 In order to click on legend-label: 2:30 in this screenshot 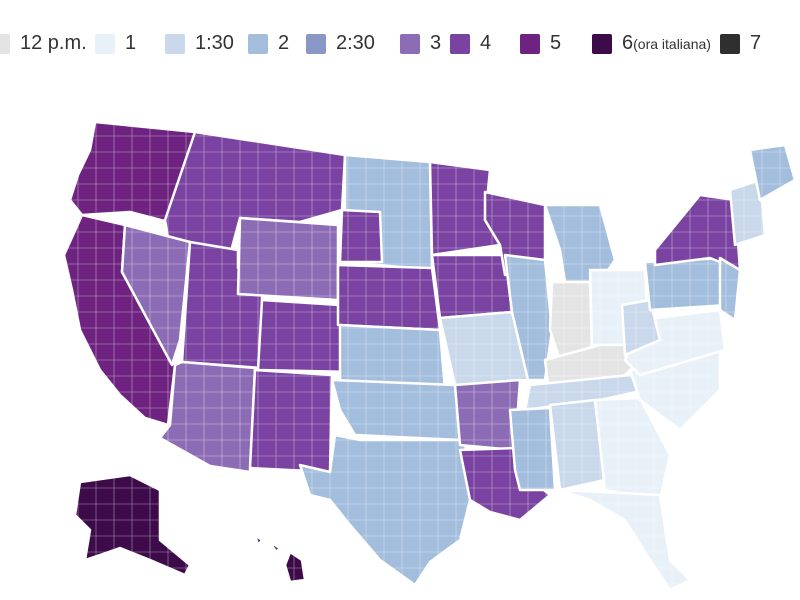, I will do `click(355, 43)`.